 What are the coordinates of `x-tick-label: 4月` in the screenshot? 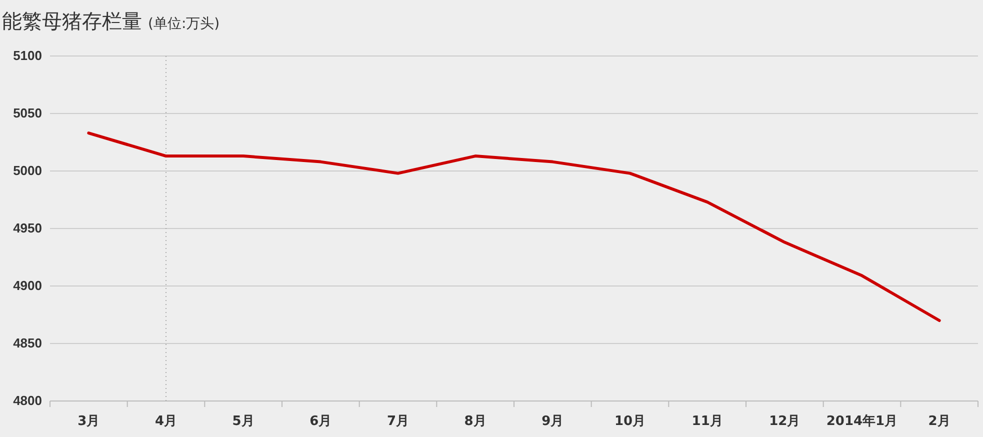 It's located at (166, 421).